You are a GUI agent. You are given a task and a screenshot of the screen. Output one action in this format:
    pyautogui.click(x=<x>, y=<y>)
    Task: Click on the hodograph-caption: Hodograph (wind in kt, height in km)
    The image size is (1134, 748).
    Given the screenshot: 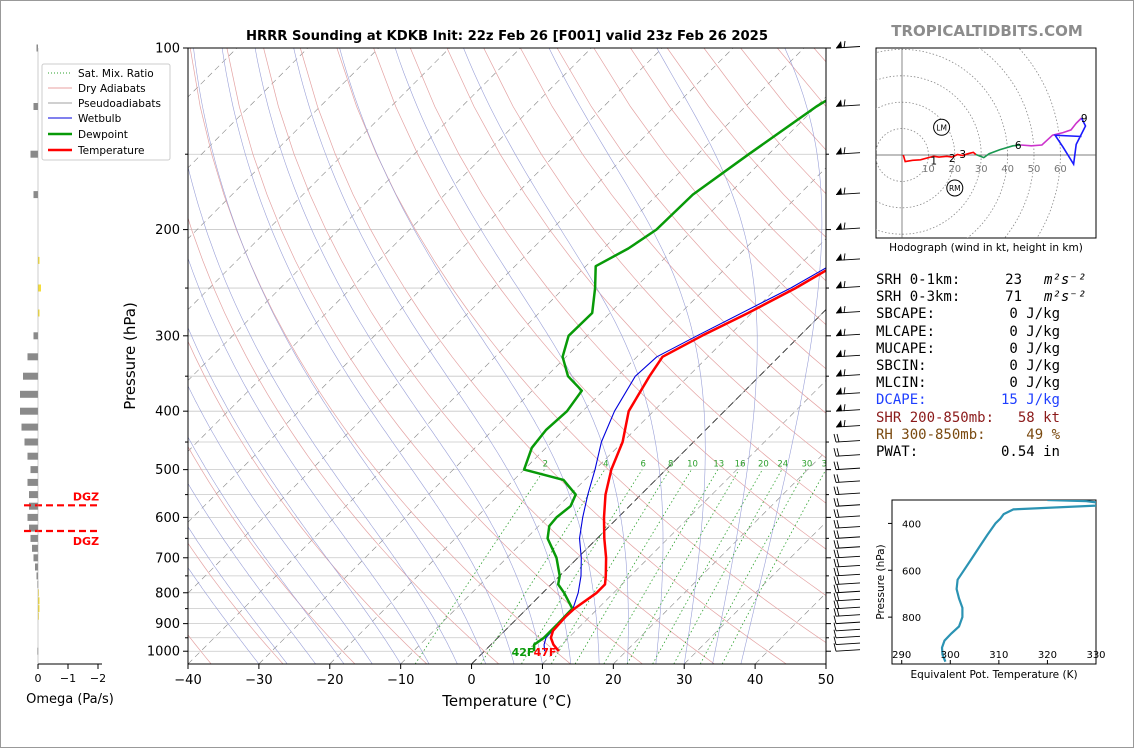 What is the action you would take?
    pyautogui.click(x=986, y=248)
    